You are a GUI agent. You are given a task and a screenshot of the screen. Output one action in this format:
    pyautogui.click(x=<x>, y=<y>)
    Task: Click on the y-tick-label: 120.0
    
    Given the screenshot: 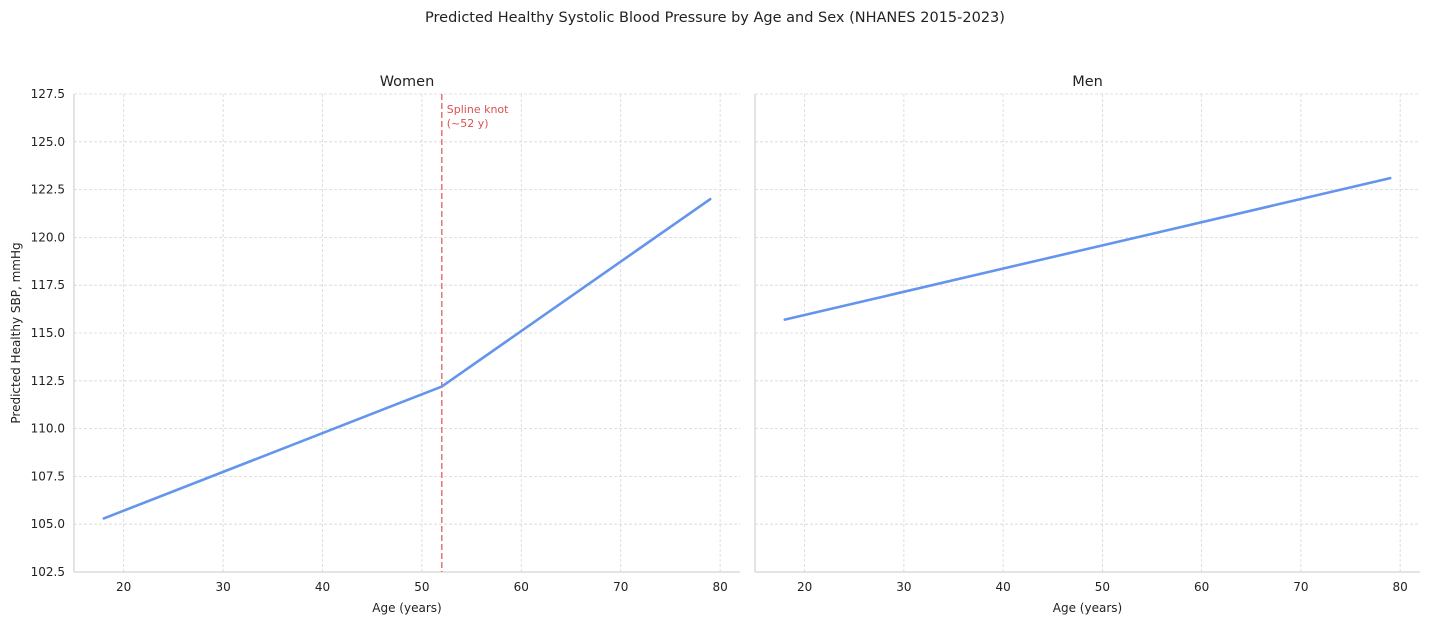 What is the action you would take?
    pyautogui.click(x=48, y=237)
    